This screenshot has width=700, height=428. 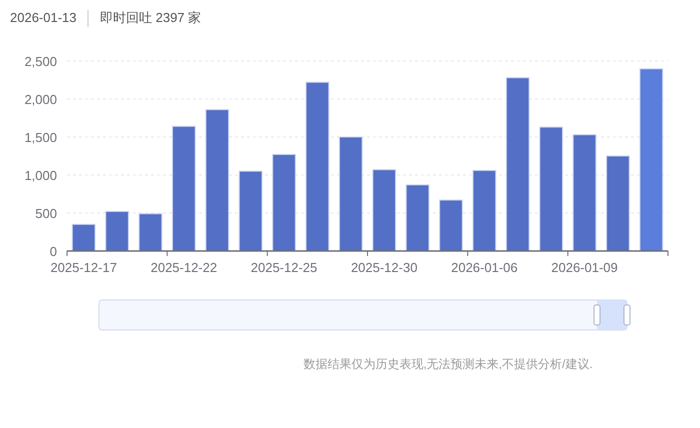 What do you see at coordinates (40, 61) in the screenshot?
I see `y-tick-label: 2,500` at bounding box center [40, 61].